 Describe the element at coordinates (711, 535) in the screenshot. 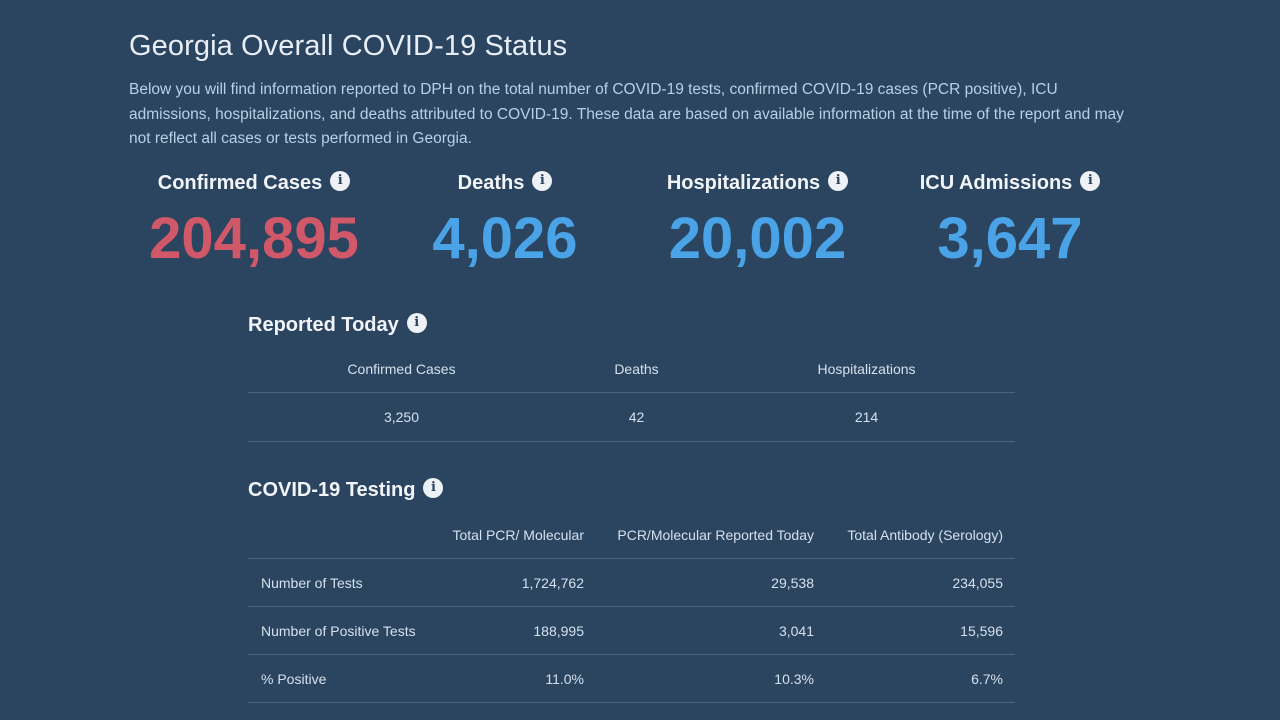

I see `column-header: PCR/Molecular Reported Today` at that location.